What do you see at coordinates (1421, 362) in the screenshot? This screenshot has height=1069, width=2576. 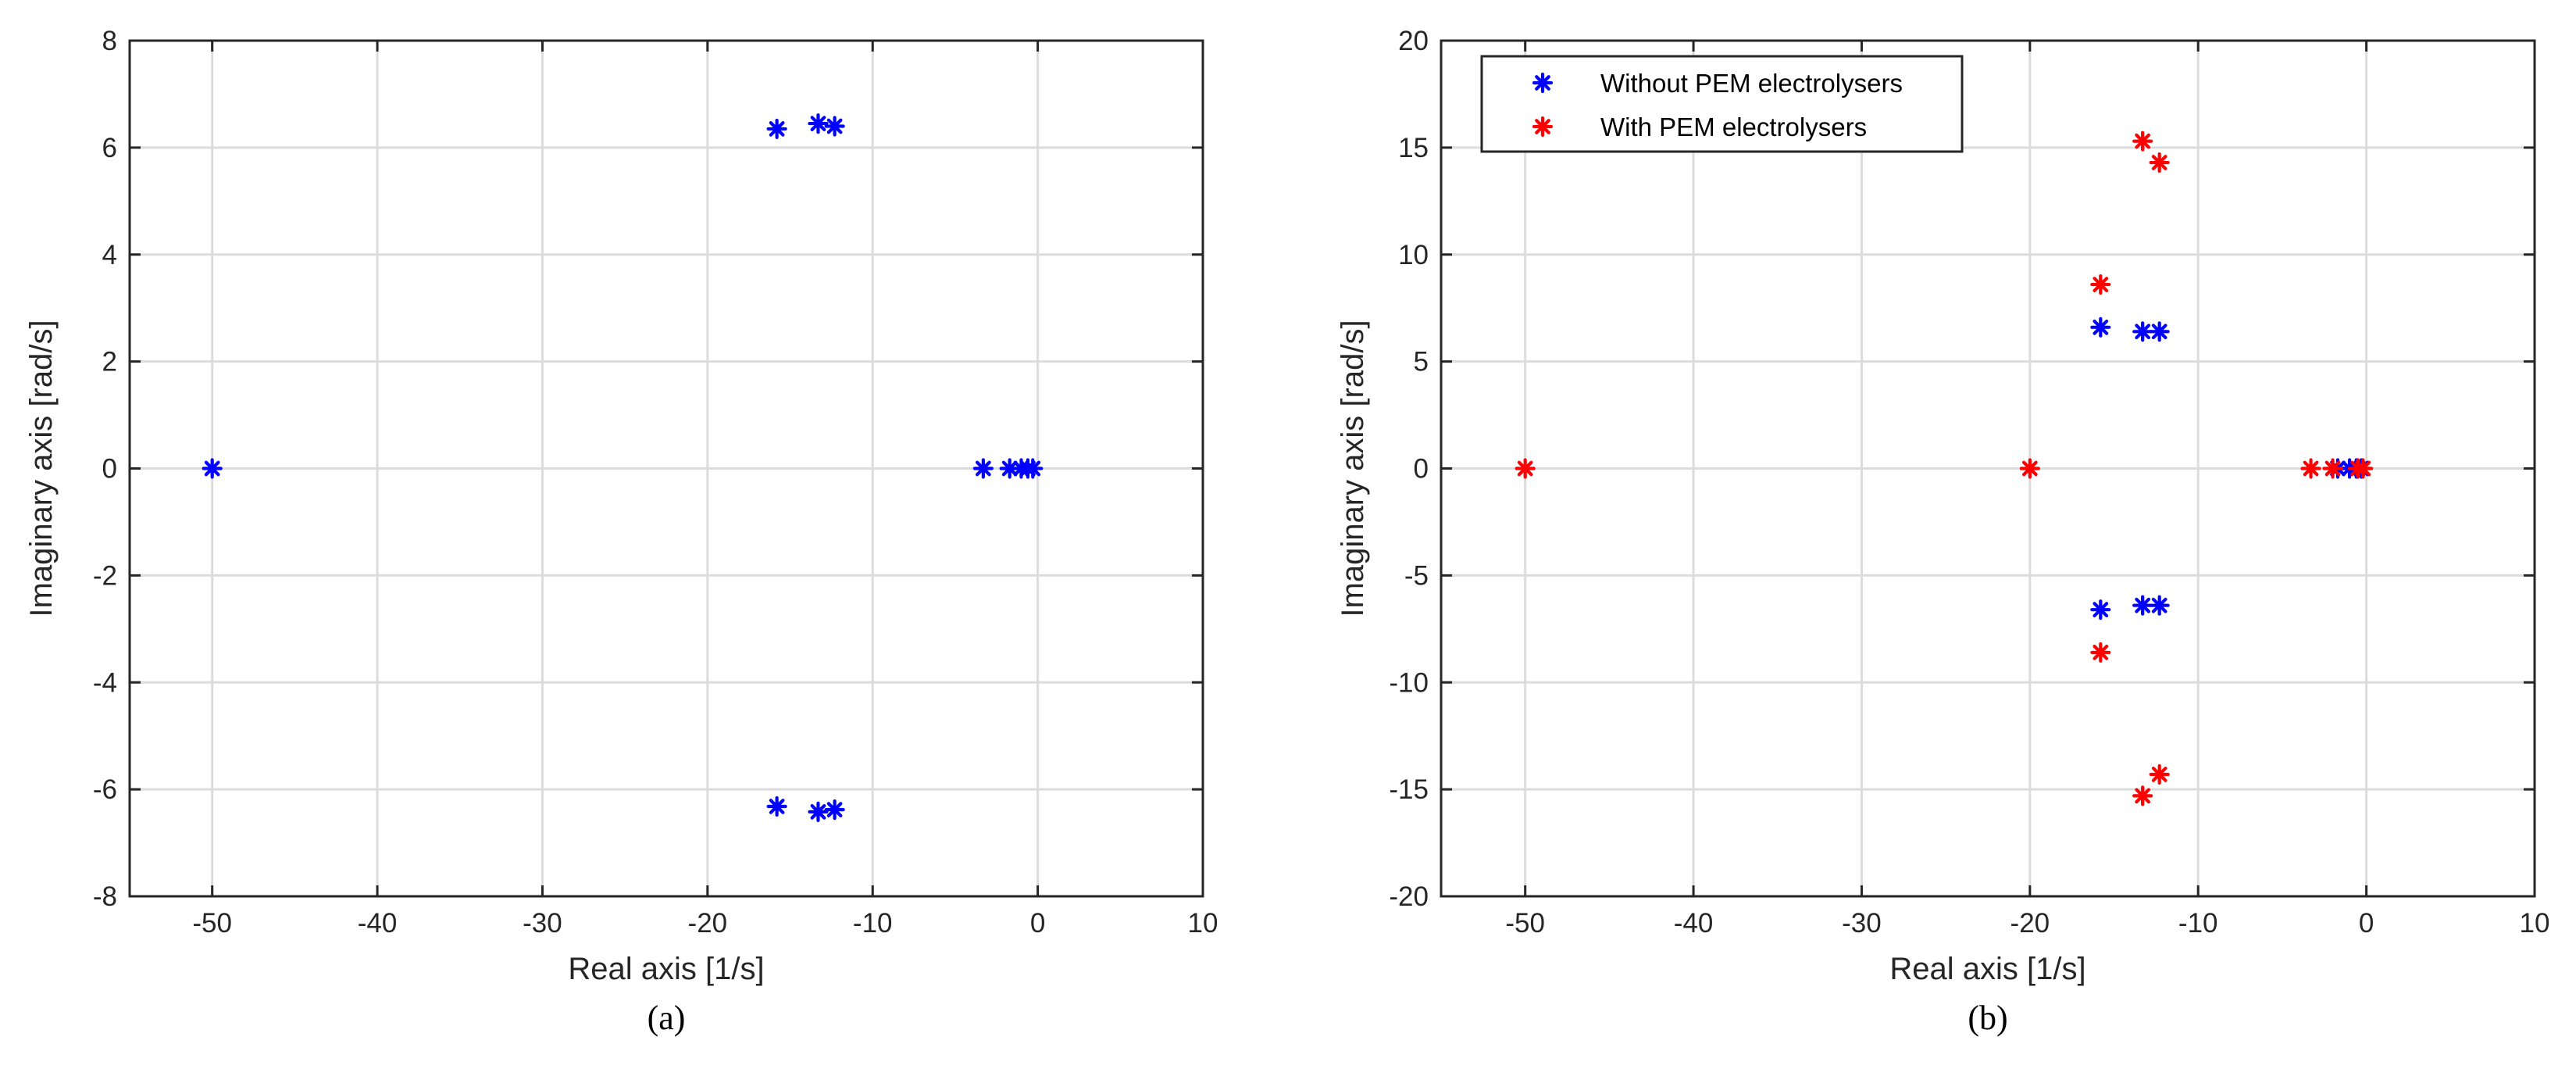 I see `y-tick-label: 5` at bounding box center [1421, 362].